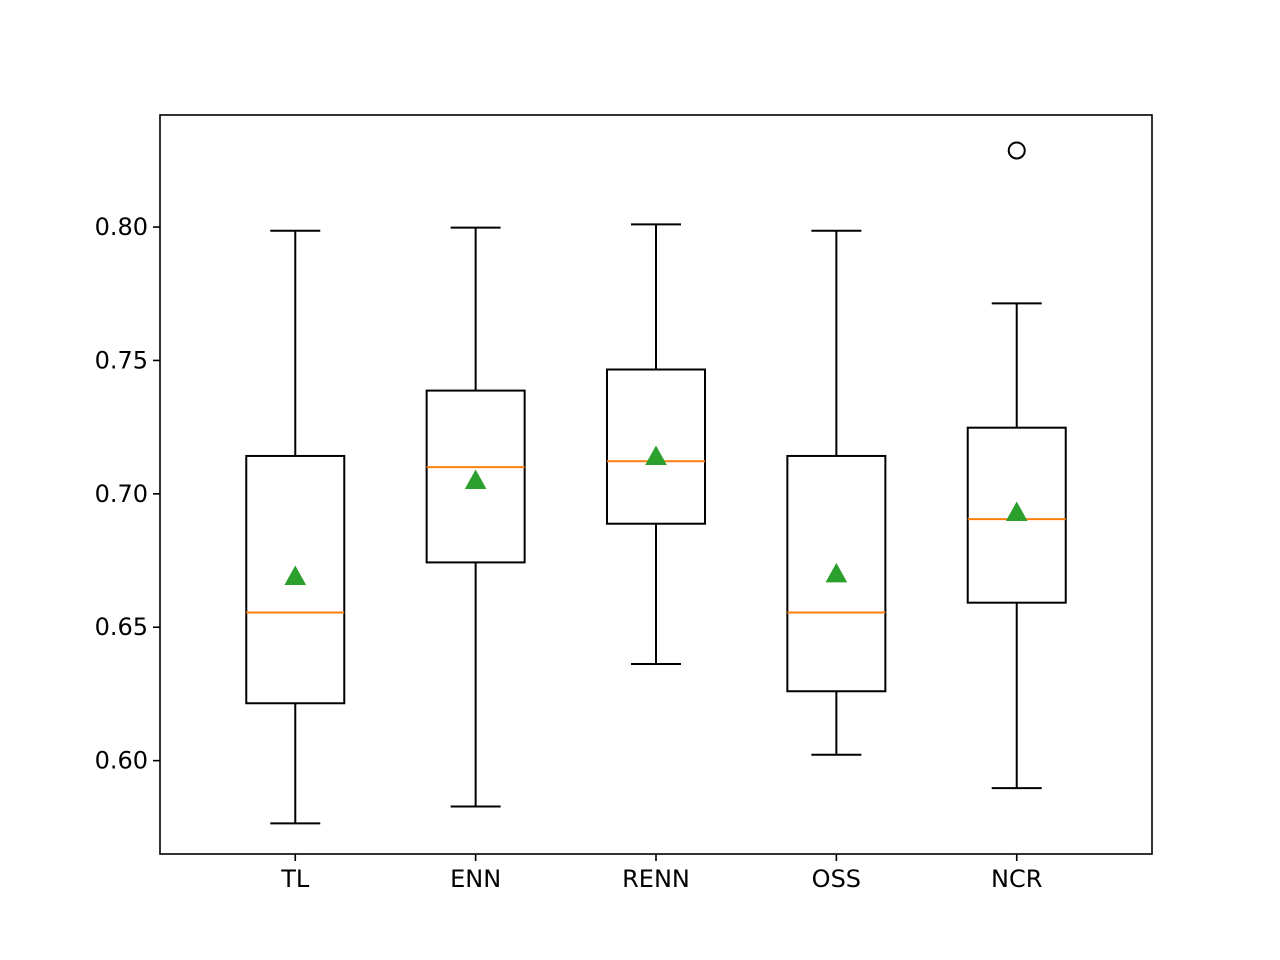  What do you see at coordinates (121, 227) in the screenshot?
I see `y-tick-label: 0.80` at bounding box center [121, 227].